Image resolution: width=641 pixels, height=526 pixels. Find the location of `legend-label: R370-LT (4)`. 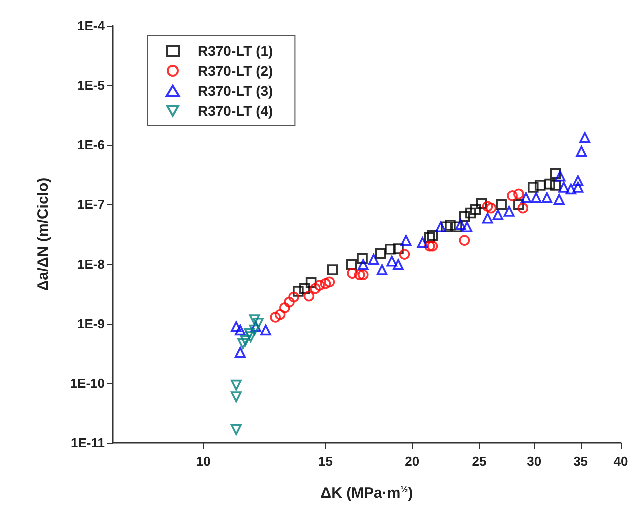

legend-label: R370-LT (4) is located at coordinates (236, 111).